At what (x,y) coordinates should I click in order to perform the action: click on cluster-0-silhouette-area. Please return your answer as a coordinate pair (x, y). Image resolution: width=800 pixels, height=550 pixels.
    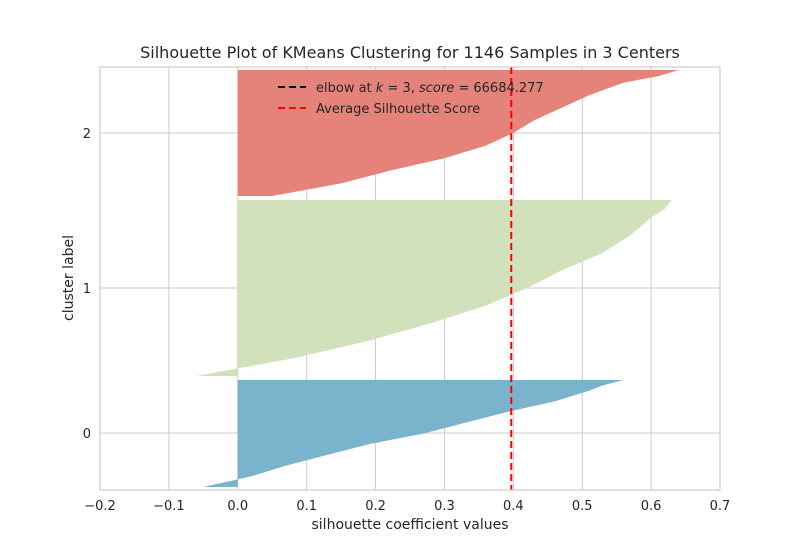
    Looking at the image, I should click on (413, 433).